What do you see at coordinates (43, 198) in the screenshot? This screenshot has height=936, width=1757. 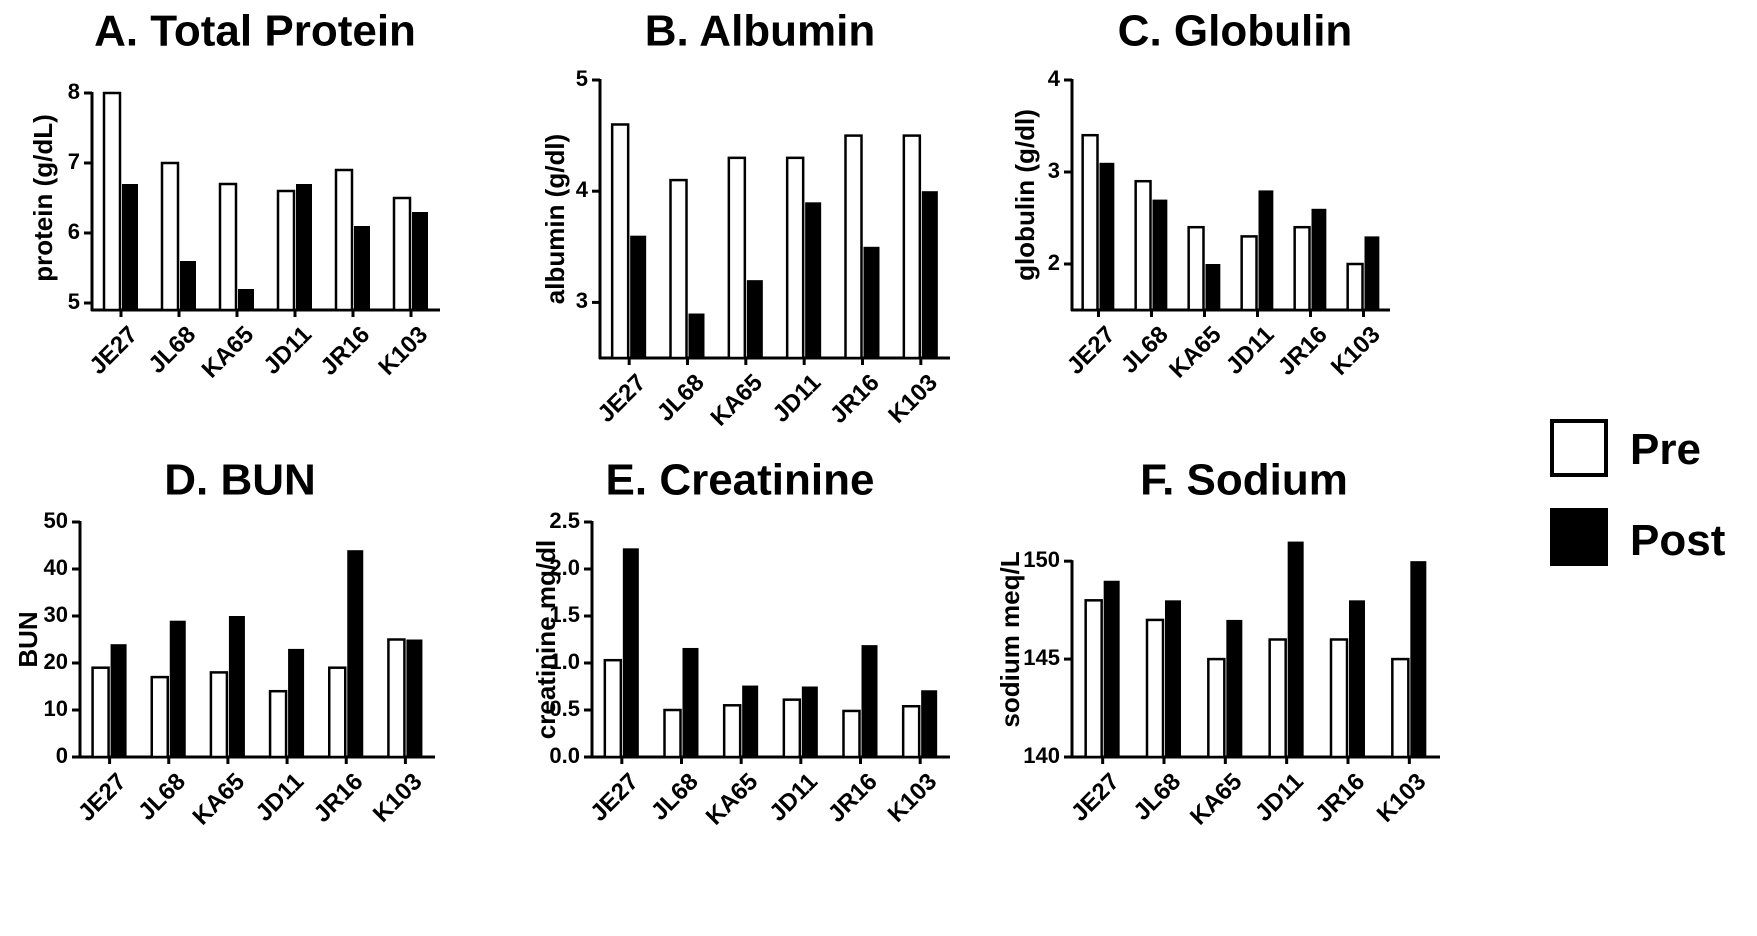 I see `y-axis-label: protein (g/dL)` at bounding box center [43, 198].